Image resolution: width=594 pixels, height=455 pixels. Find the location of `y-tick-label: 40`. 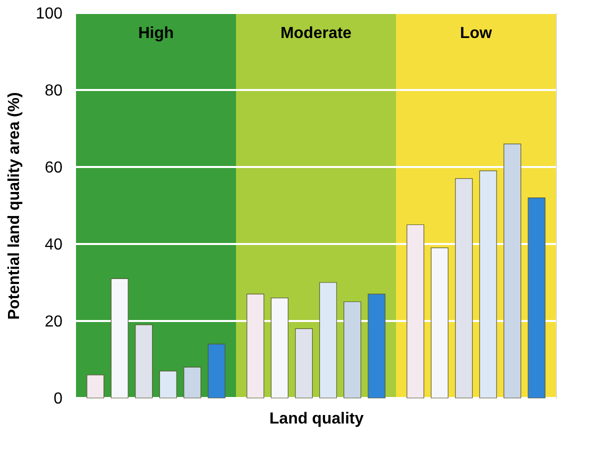

y-tick-label: 40 is located at coordinates (53, 245).